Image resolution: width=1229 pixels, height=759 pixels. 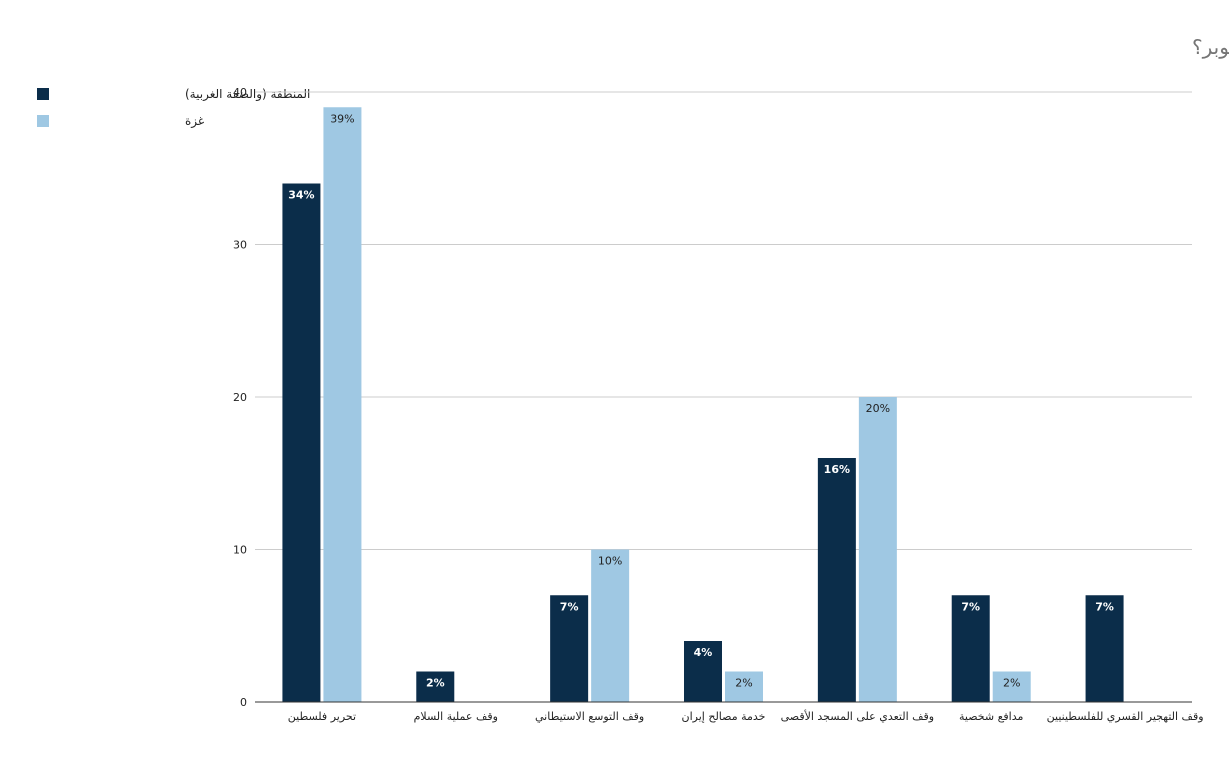 What do you see at coordinates (173, 108) in the screenshot?
I see `legend: المنطقة (والضفة الغربية) غزة` at bounding box center [173, 108].